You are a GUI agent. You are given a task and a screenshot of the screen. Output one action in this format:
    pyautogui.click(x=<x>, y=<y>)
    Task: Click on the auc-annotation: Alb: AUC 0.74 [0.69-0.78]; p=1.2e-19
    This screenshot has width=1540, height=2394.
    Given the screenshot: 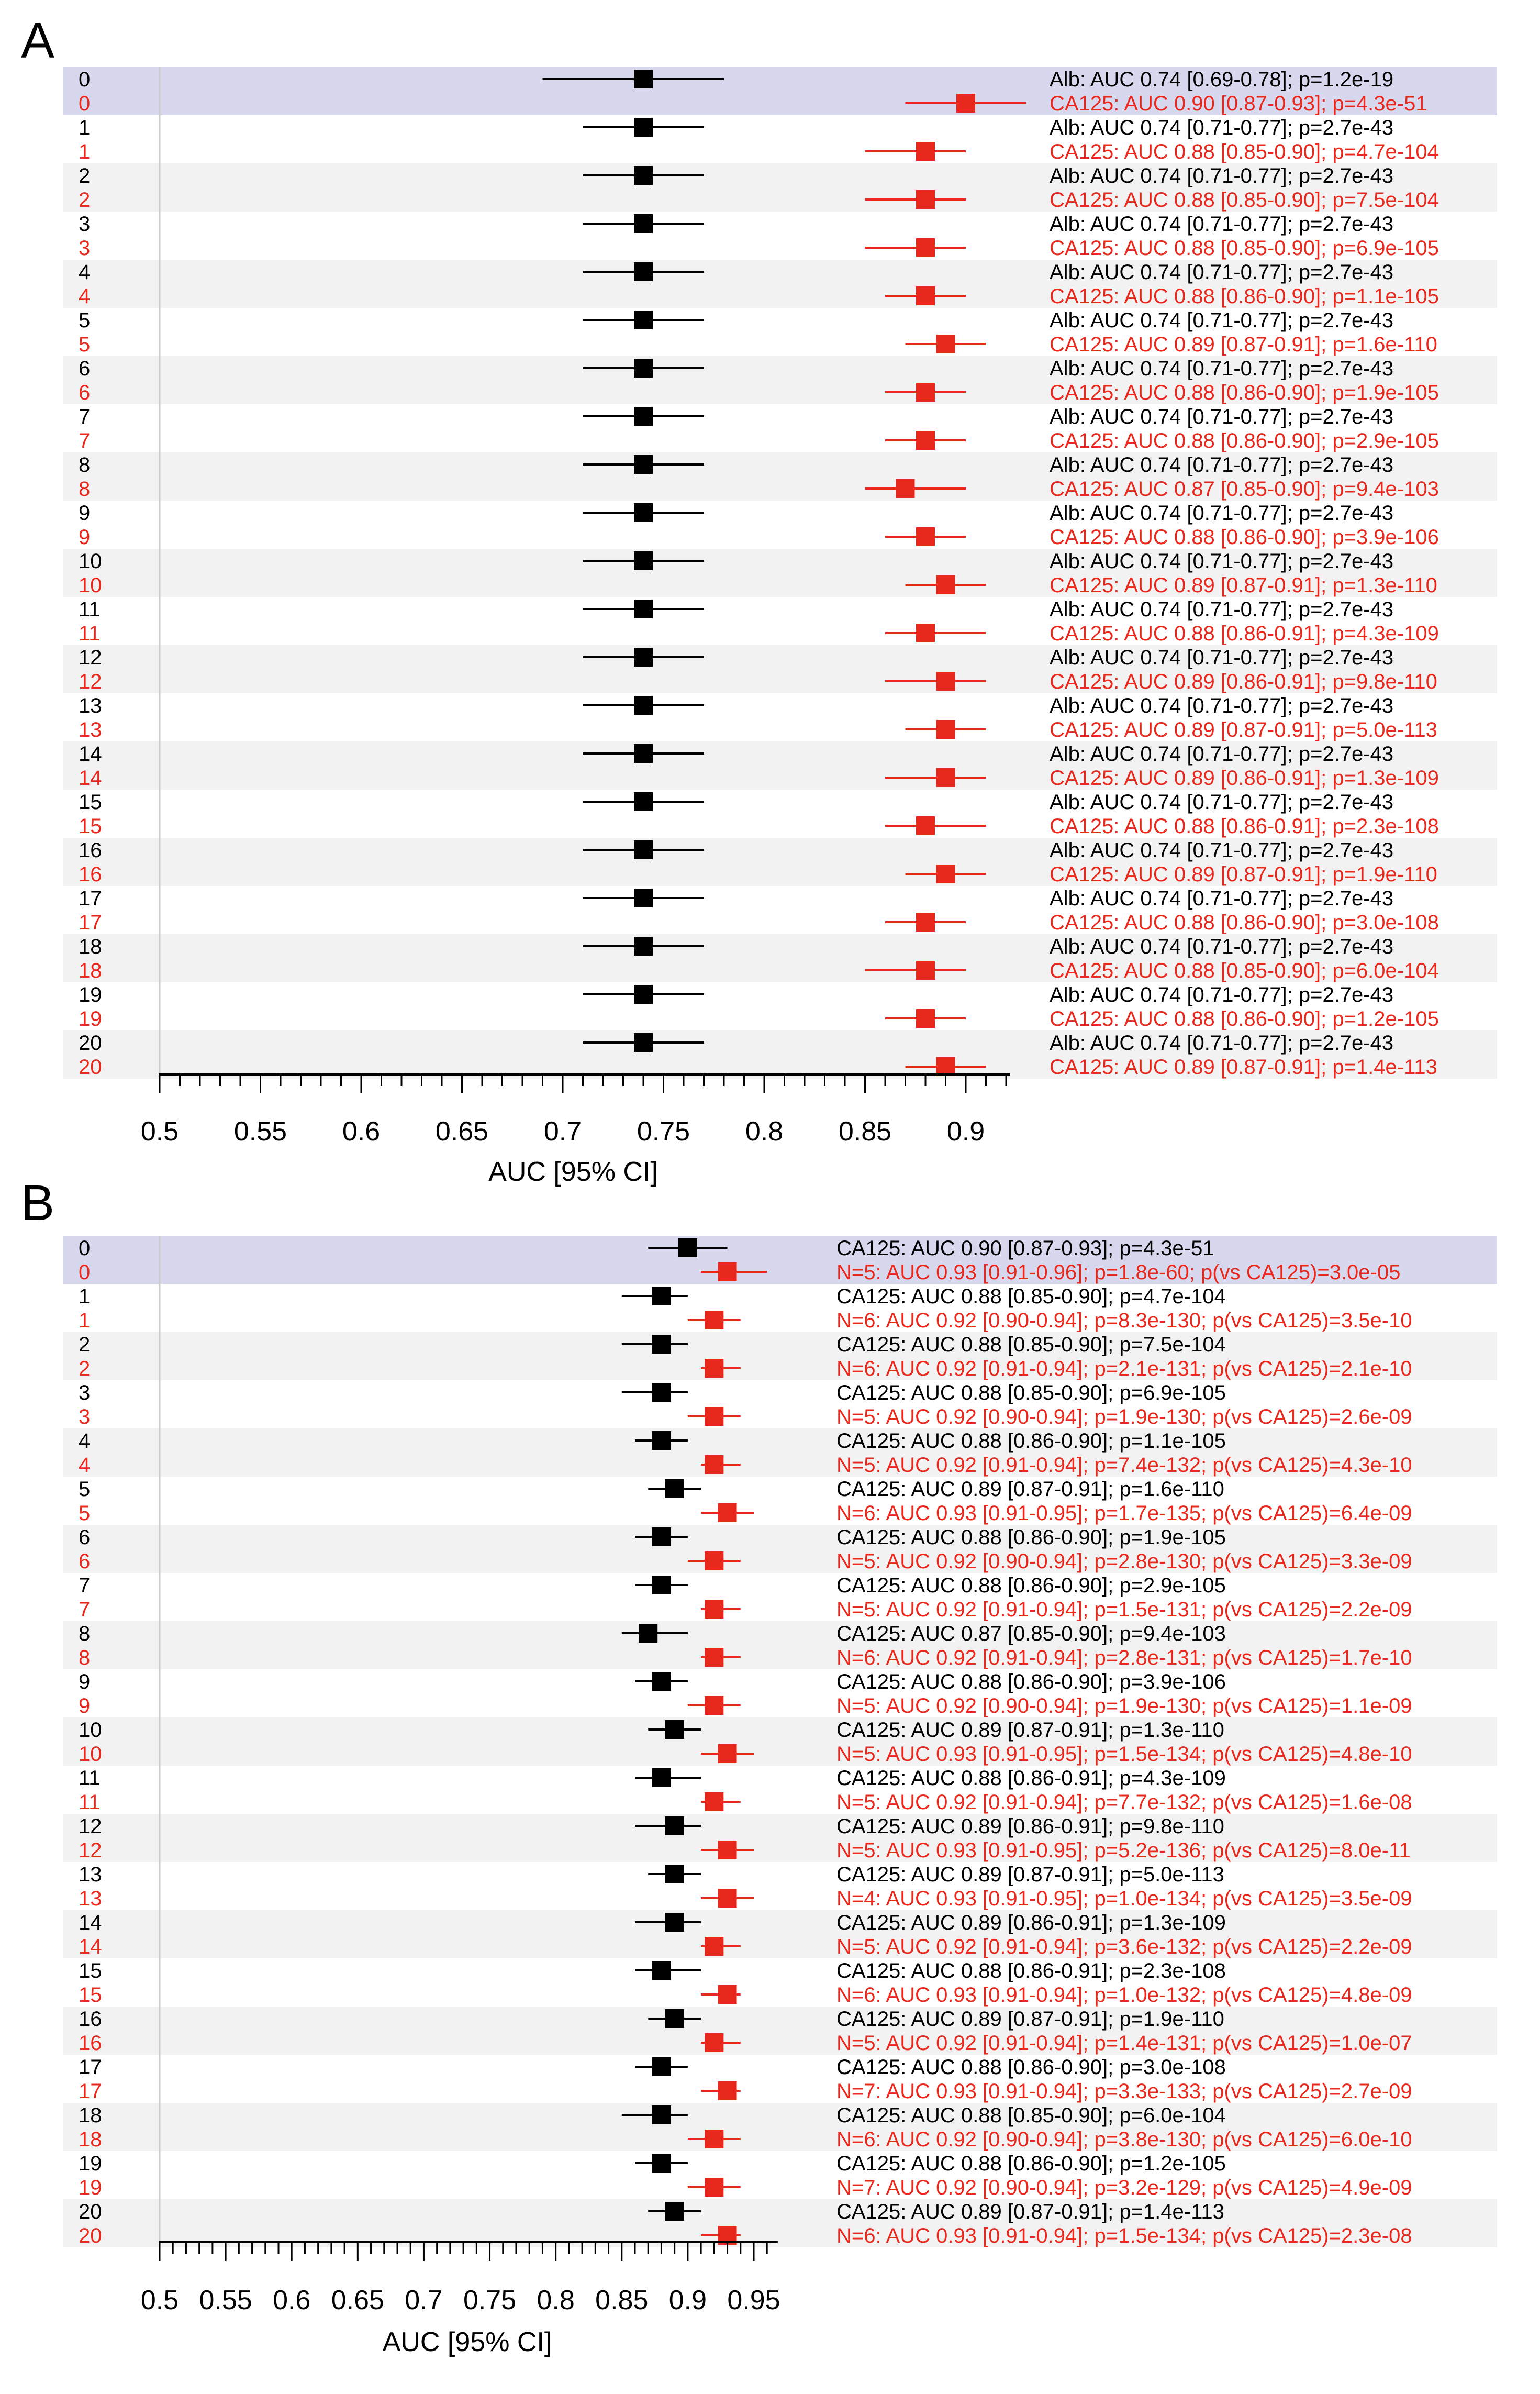 What is the action you would take?
    pyautogui.click(x=1221, y=79)
    